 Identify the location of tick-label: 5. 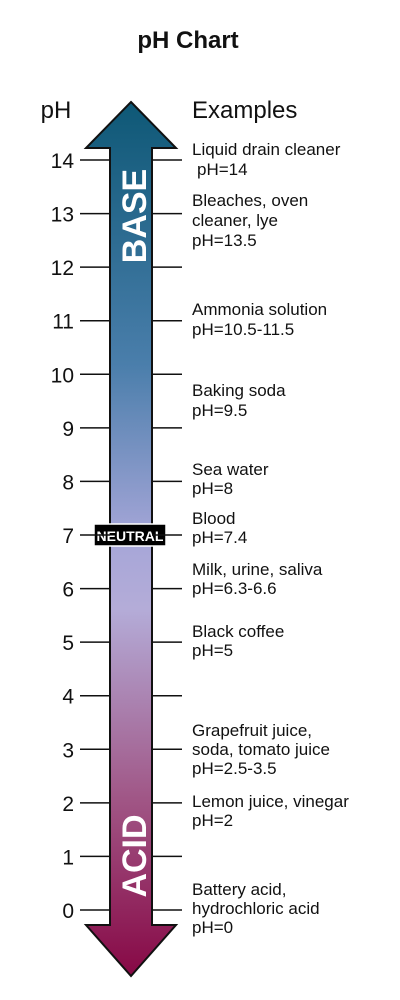
(68, 643).